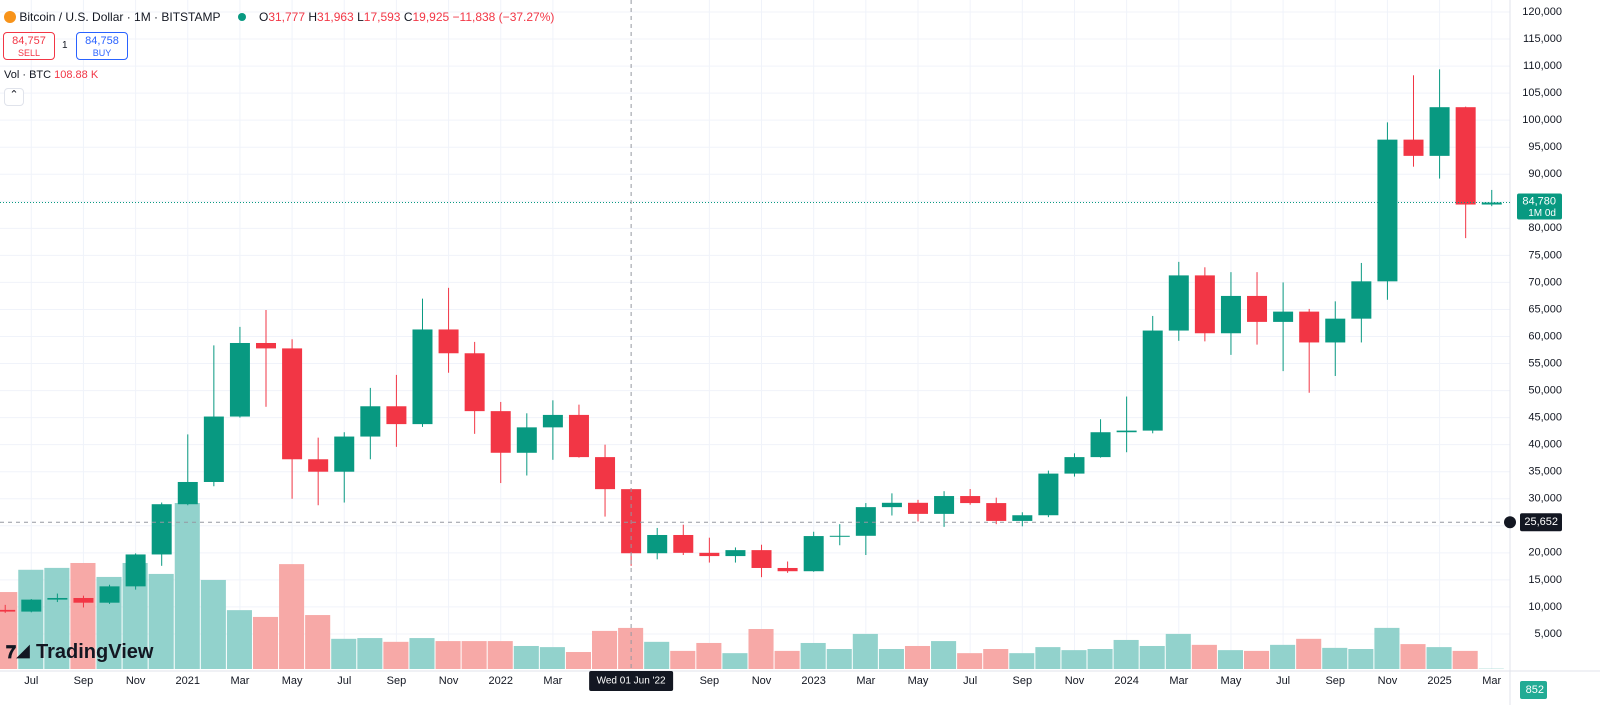 This screenshot has height=705, width=1600. What do you see at coordinates (1533, 690) in the screenshot?
I see `last-volume-box` at bounding box center [1533, 690].